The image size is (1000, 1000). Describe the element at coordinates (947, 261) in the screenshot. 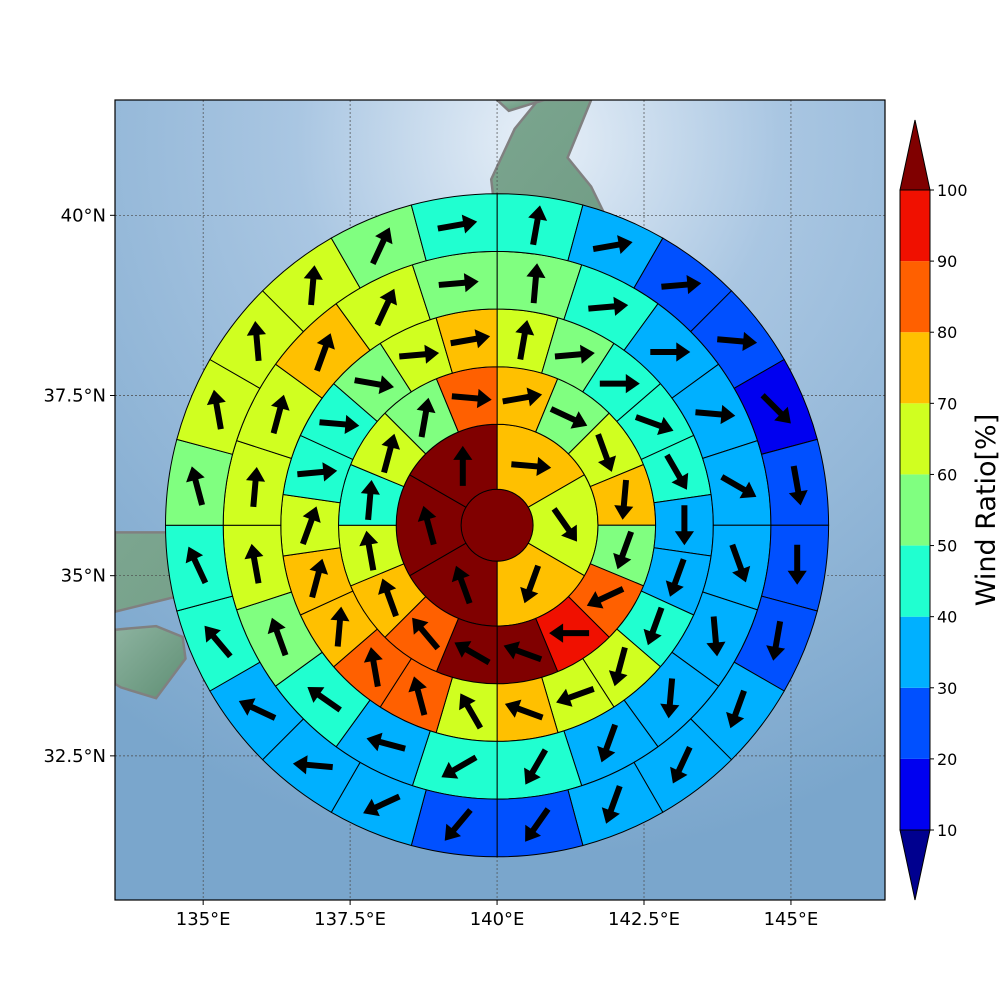

I see `colorbar-tick-label: 90` at that location.